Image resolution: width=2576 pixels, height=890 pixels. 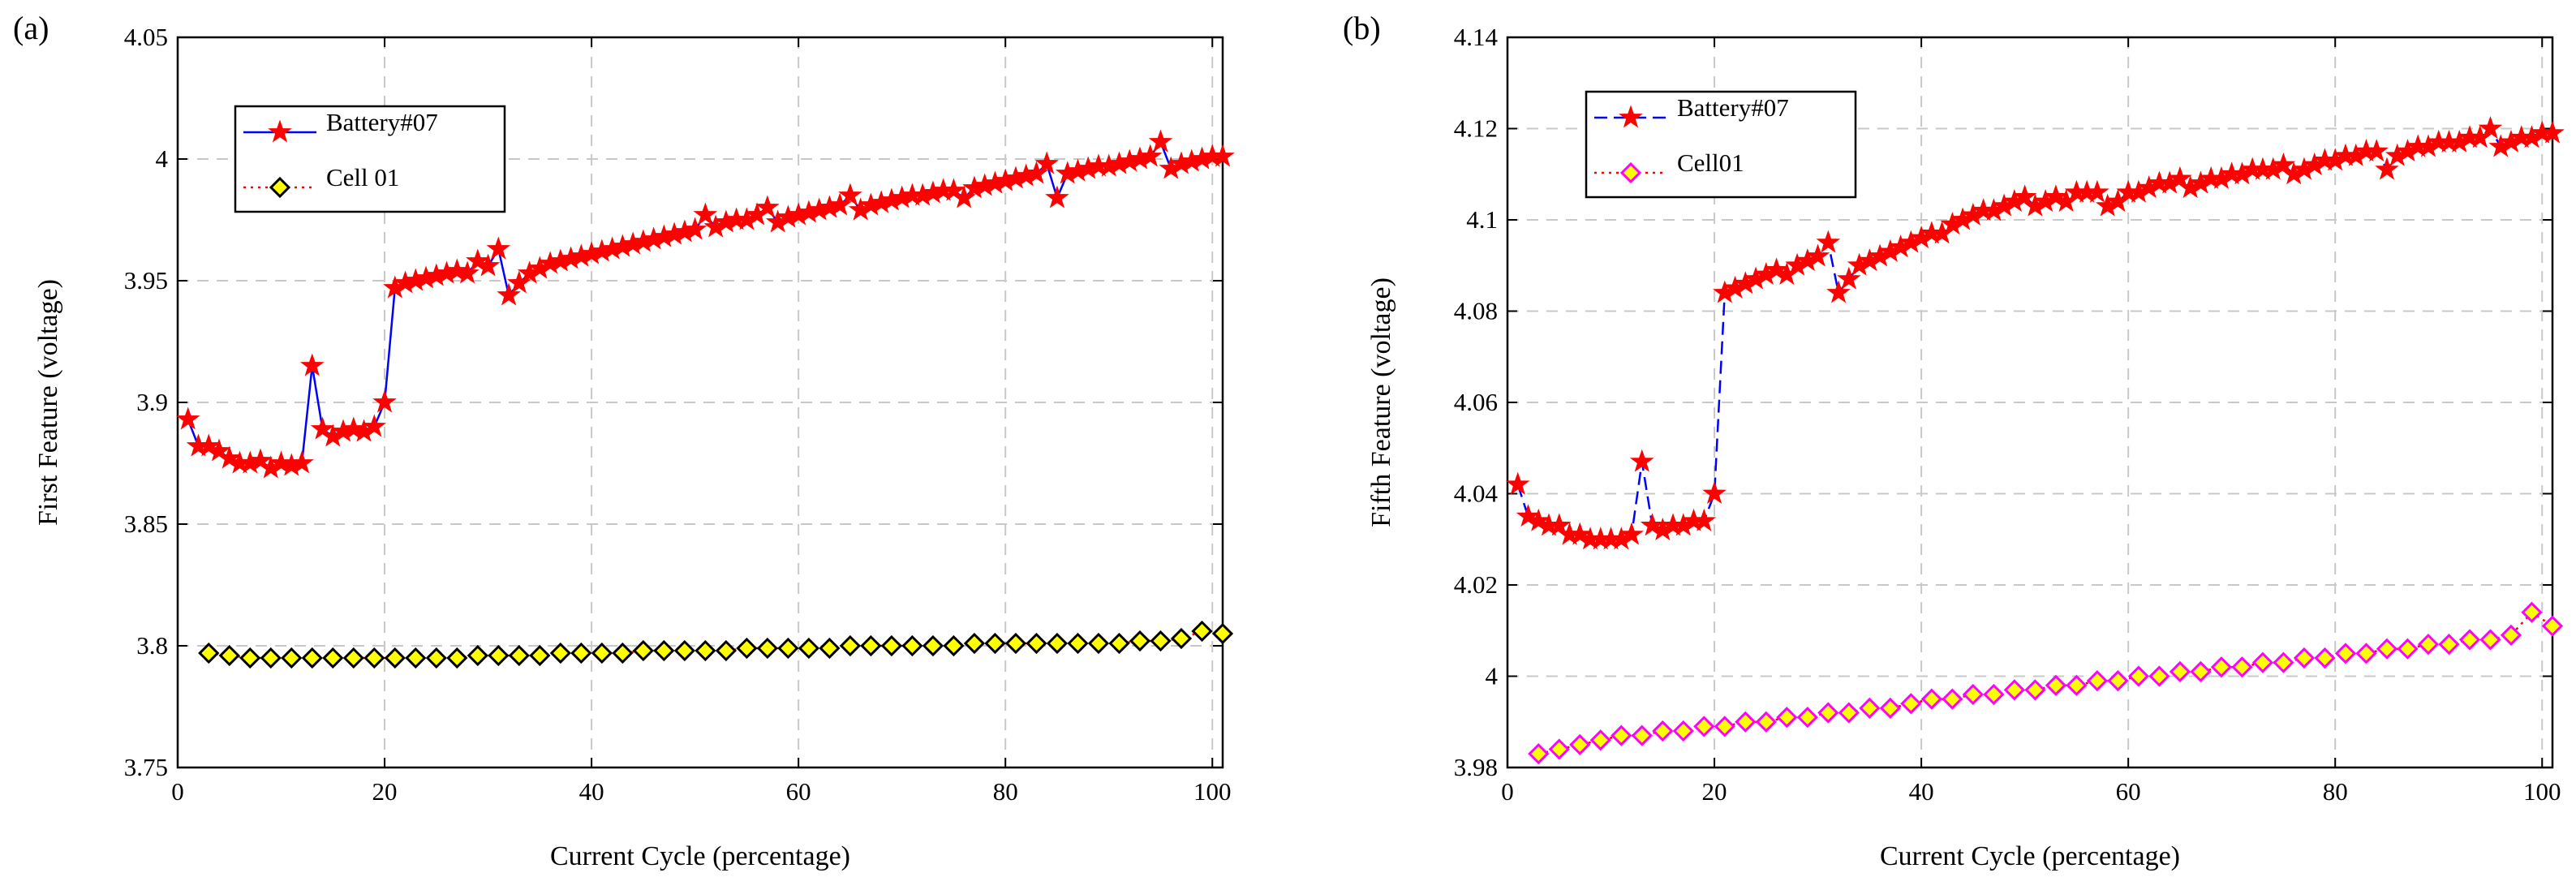 What do you see at coordinates (1212, 791) in the screenshot?
I see `x-tick-label: 100` at bounding box center [1212, 791].